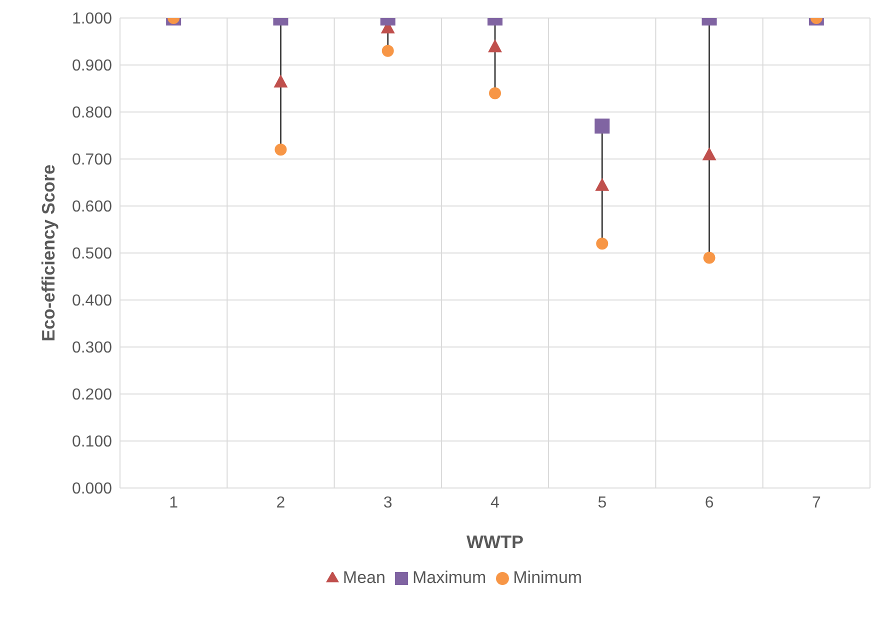 This screenshot has width=888, height=618. Describe the element at coordinates (48, 253) in the screenshot. I see `y-axis-title: Eco-efficiency Score` at that location.